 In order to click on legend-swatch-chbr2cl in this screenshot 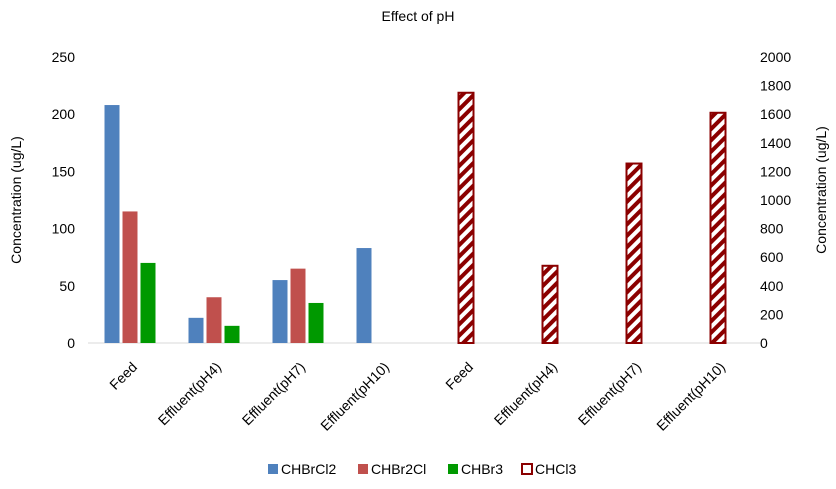, I will do `click(363, 469)`.